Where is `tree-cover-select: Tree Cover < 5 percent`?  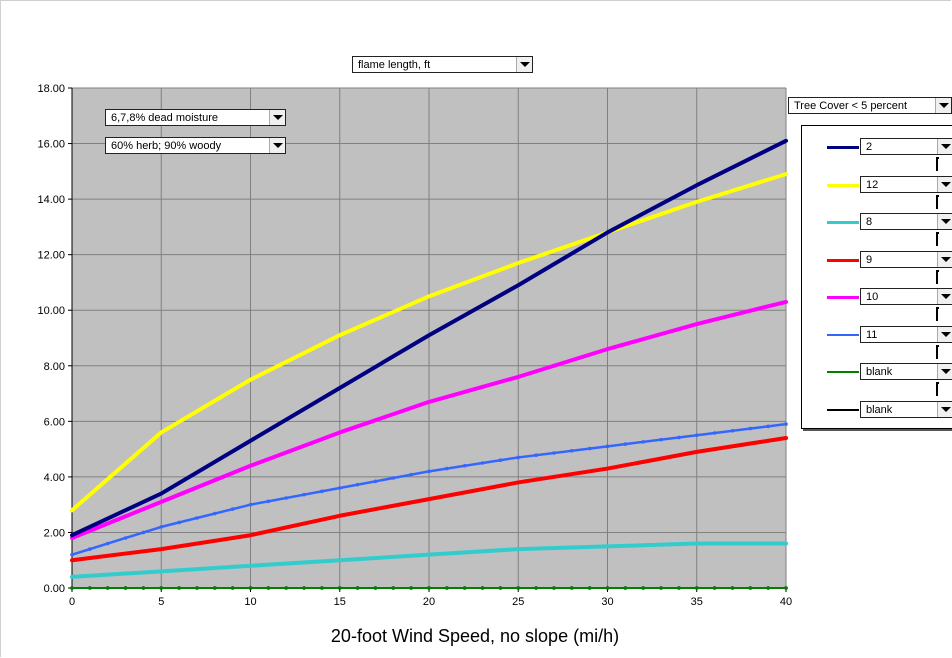
tree-cover-select: Tree Cover < 5 percent is located at coordinates (870, 105).